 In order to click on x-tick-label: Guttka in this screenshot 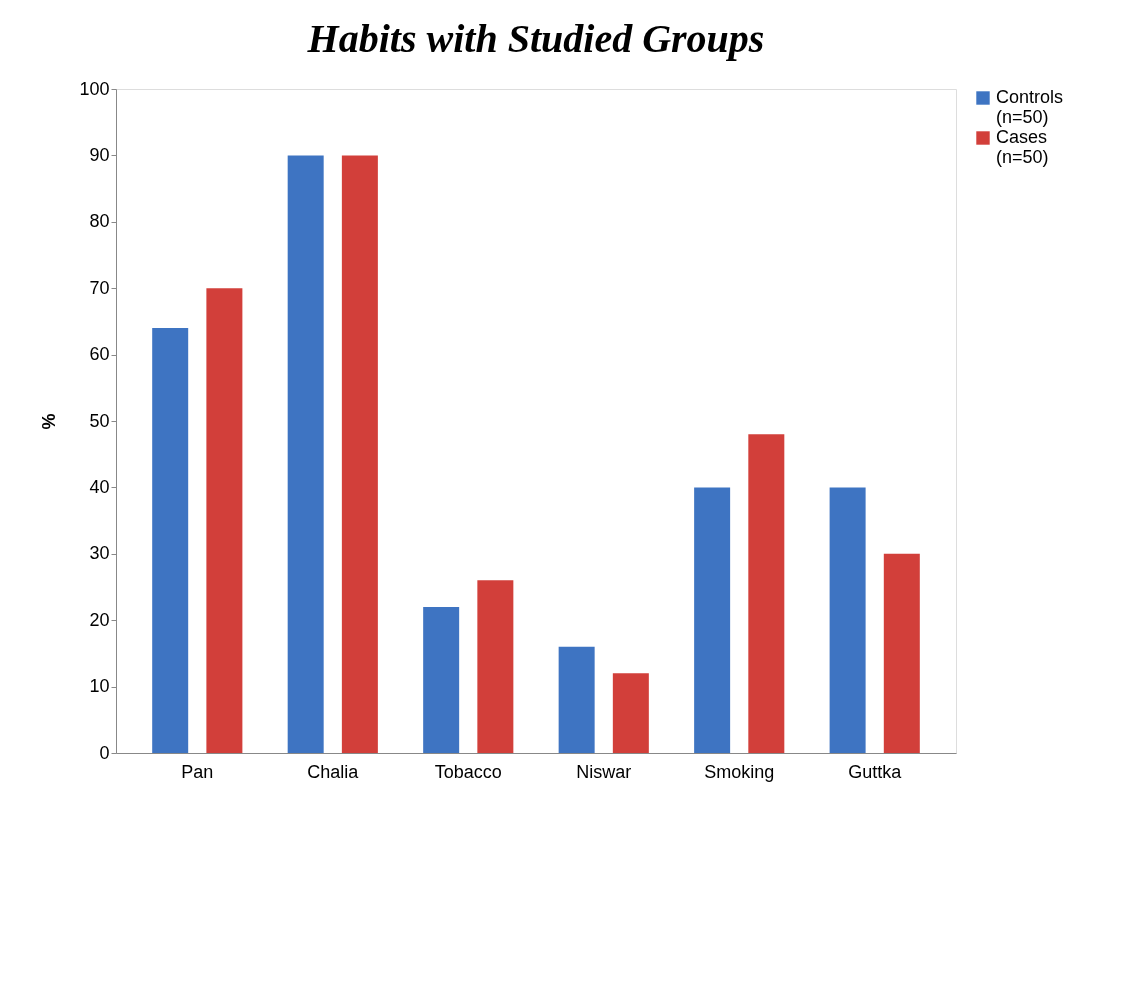, I will do `click(875, 771)`.